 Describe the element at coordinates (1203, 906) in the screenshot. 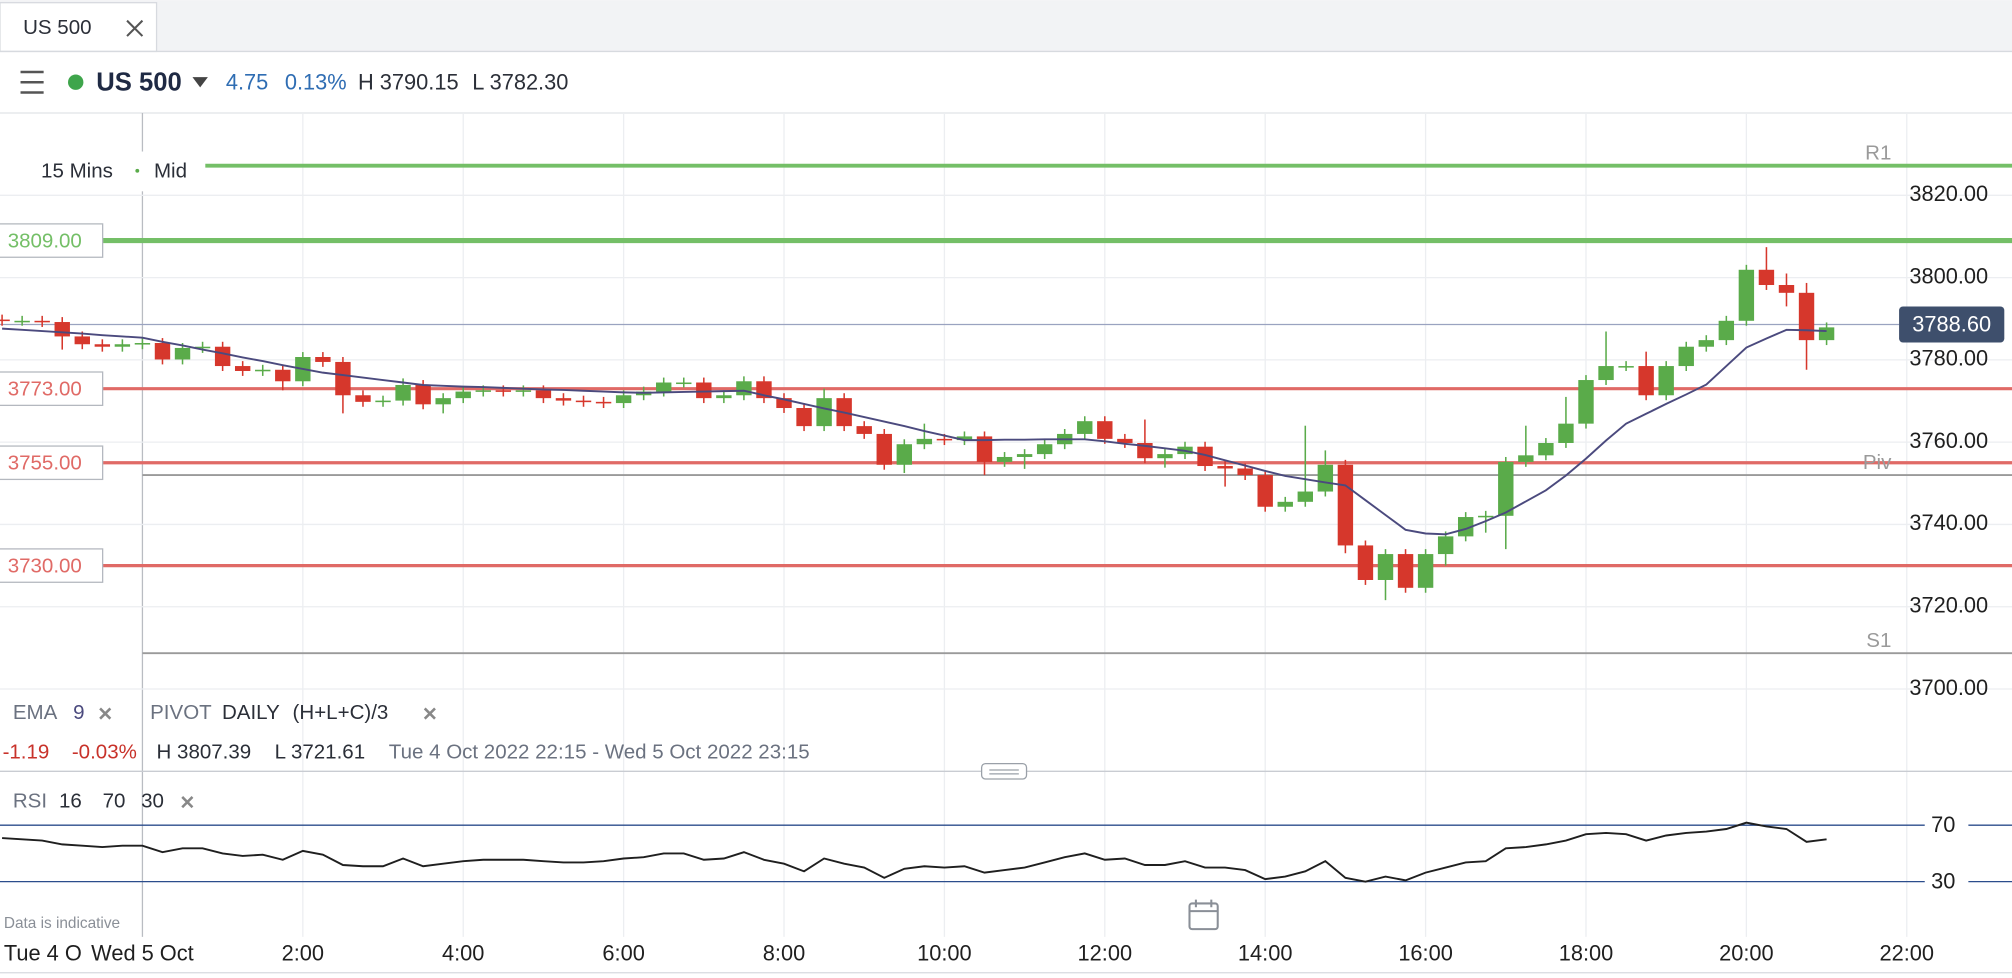

I see `calendar-icon-detail` at that location.